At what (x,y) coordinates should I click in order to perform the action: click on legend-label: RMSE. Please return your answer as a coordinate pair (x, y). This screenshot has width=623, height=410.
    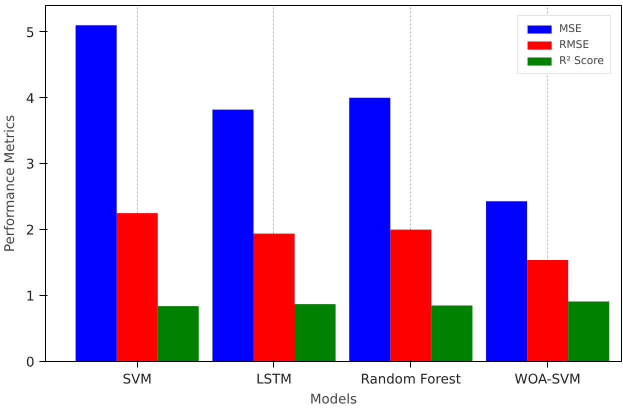
    Looking at the image, I should click on (574, 44).